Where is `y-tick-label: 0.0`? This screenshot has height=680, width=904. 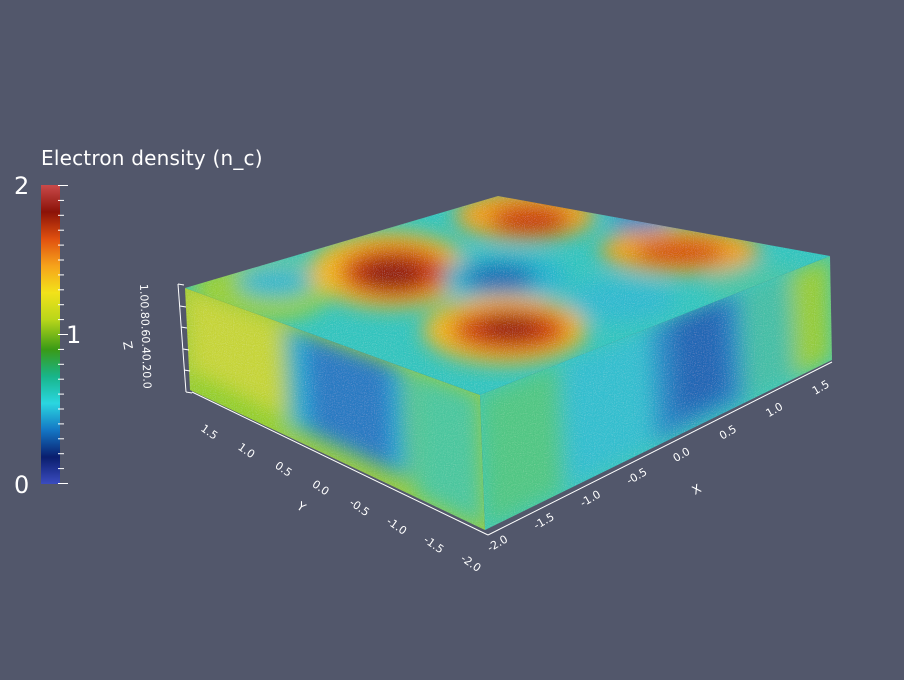
y-tick-label: 0.0 is located at coordinates (321, 488).